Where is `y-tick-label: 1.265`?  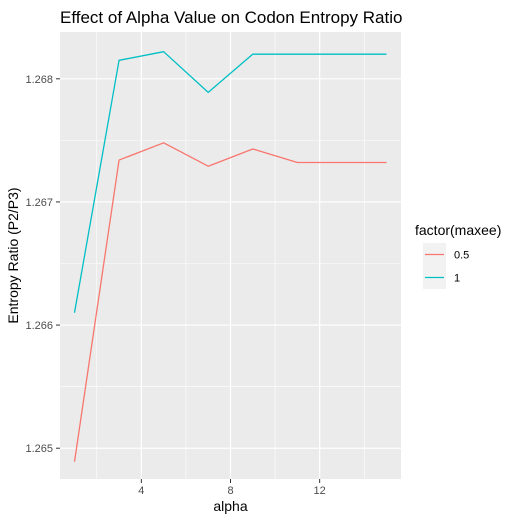
y-tick-label: 1.265 is located at coordinates (39, 449).